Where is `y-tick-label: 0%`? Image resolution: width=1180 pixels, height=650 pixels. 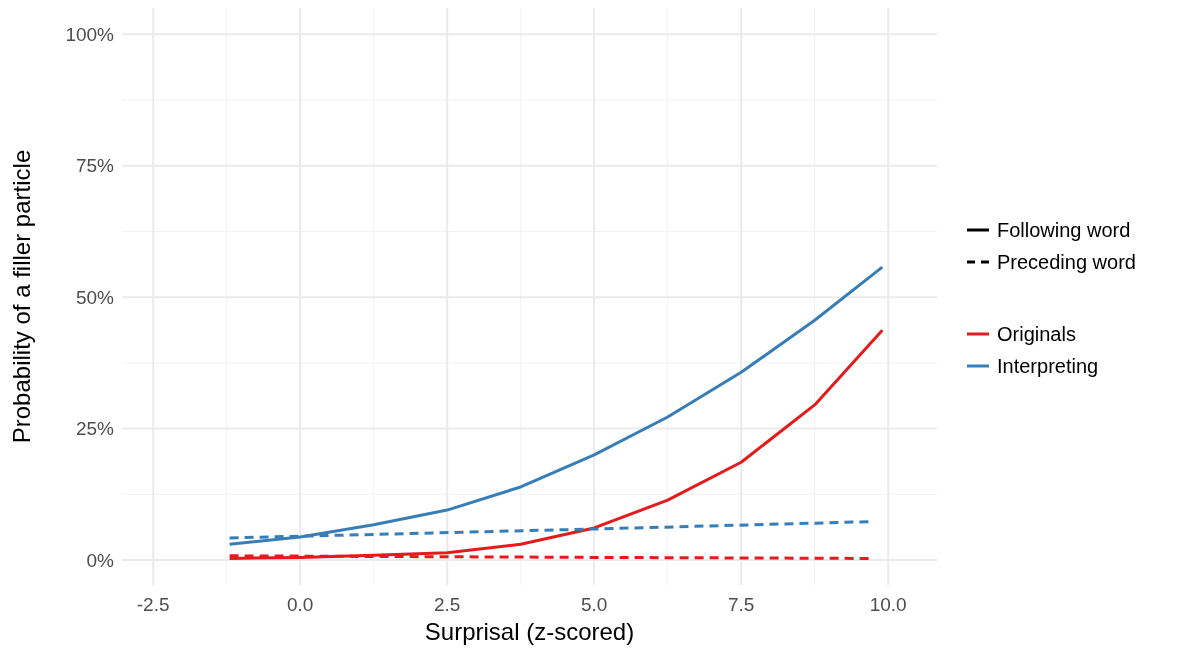
y-tick-label: 0% is located at coordinates (100, 560).